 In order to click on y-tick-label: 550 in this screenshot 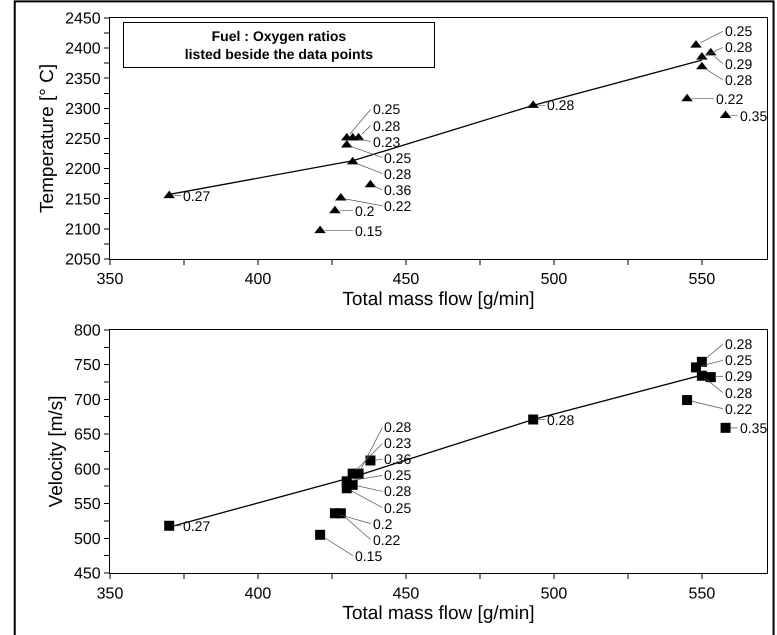, I will do `click(87, 505)`.